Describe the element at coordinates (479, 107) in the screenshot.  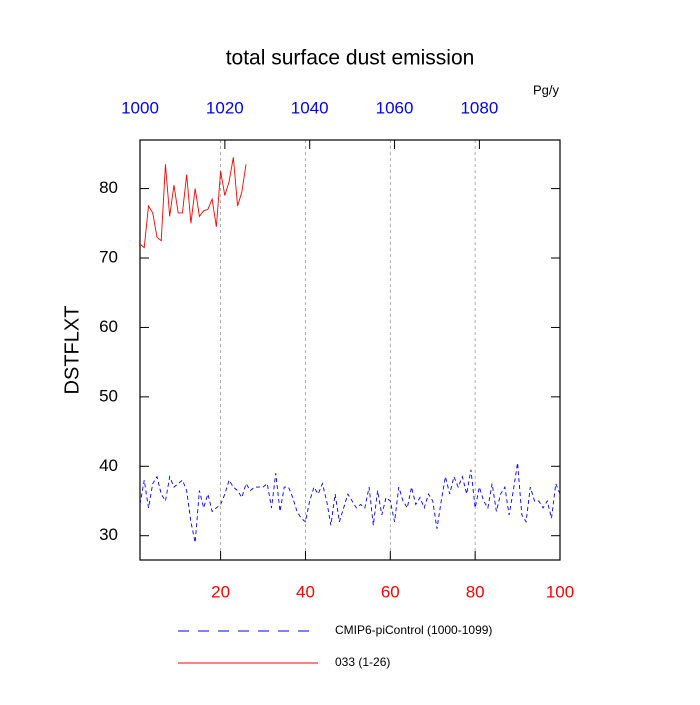
I see `x2-tick-label: 1080` at that location.